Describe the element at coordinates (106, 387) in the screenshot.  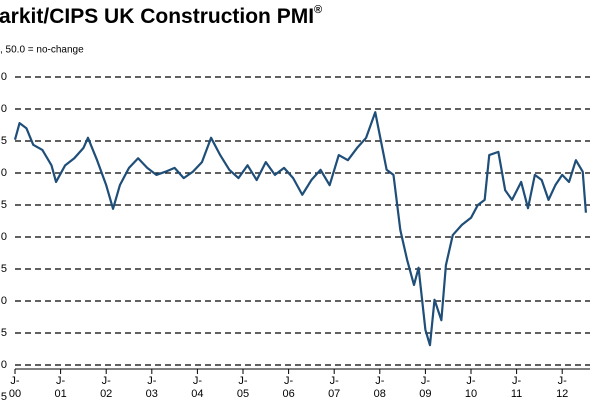
I see `x-tick-label: J-02` at that location.